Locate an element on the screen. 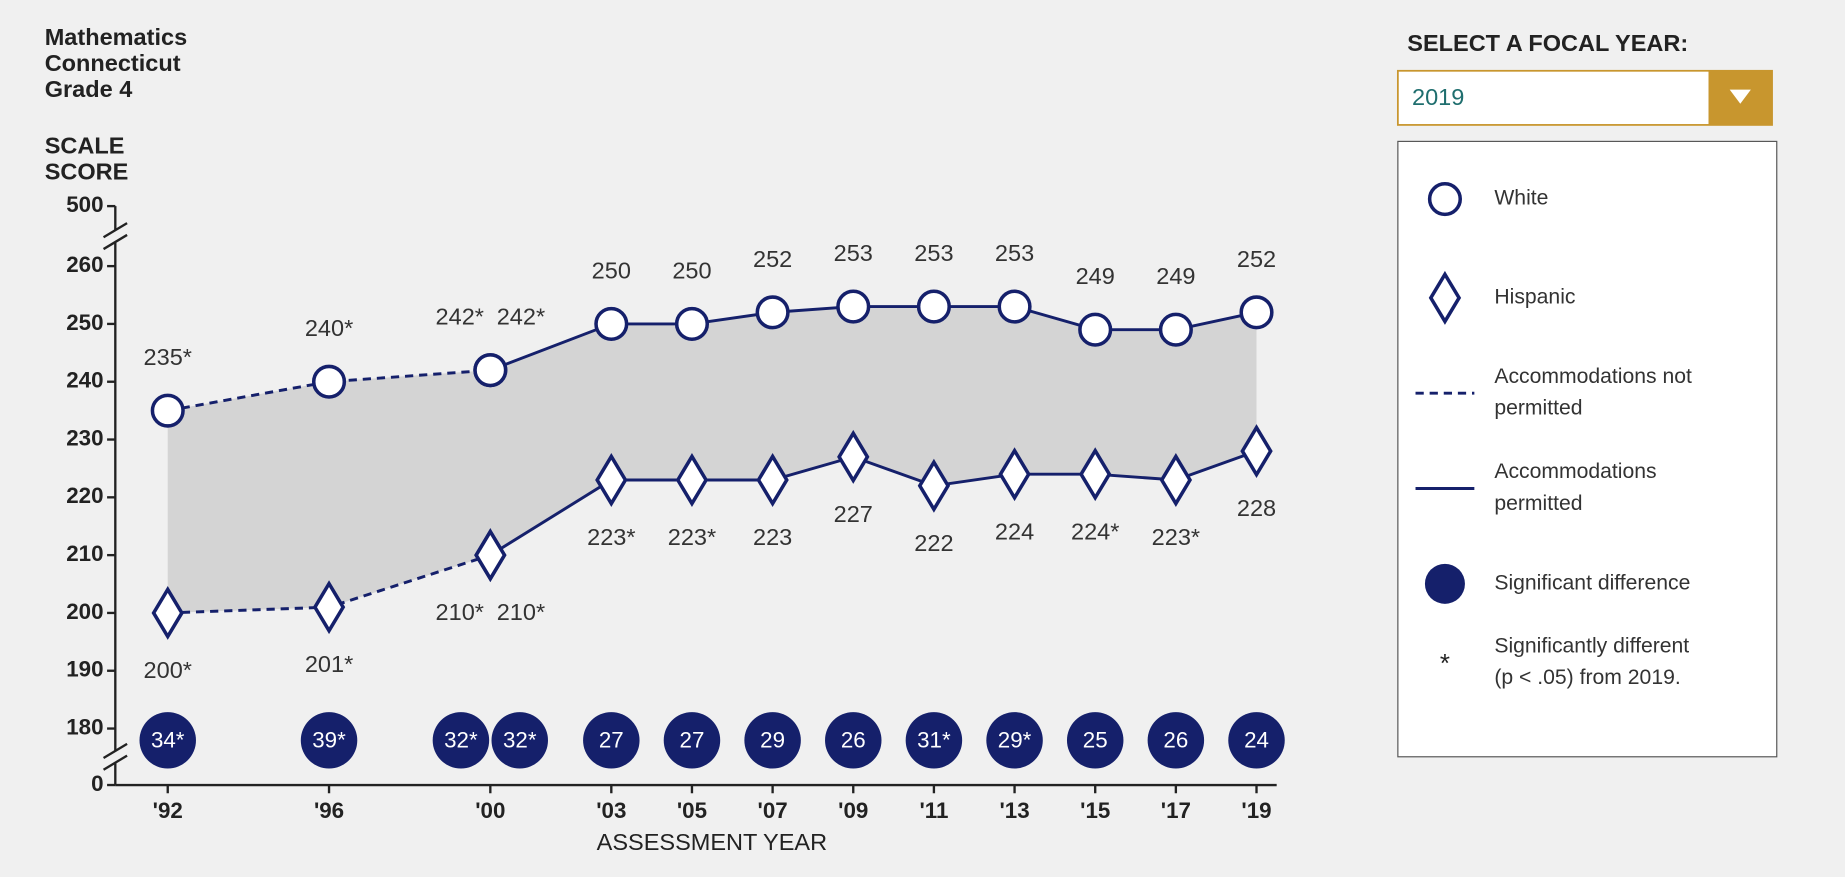 This screenshot has height=877, width=1845. chart-title: Grade 4 is located at coordinates (89, 89).